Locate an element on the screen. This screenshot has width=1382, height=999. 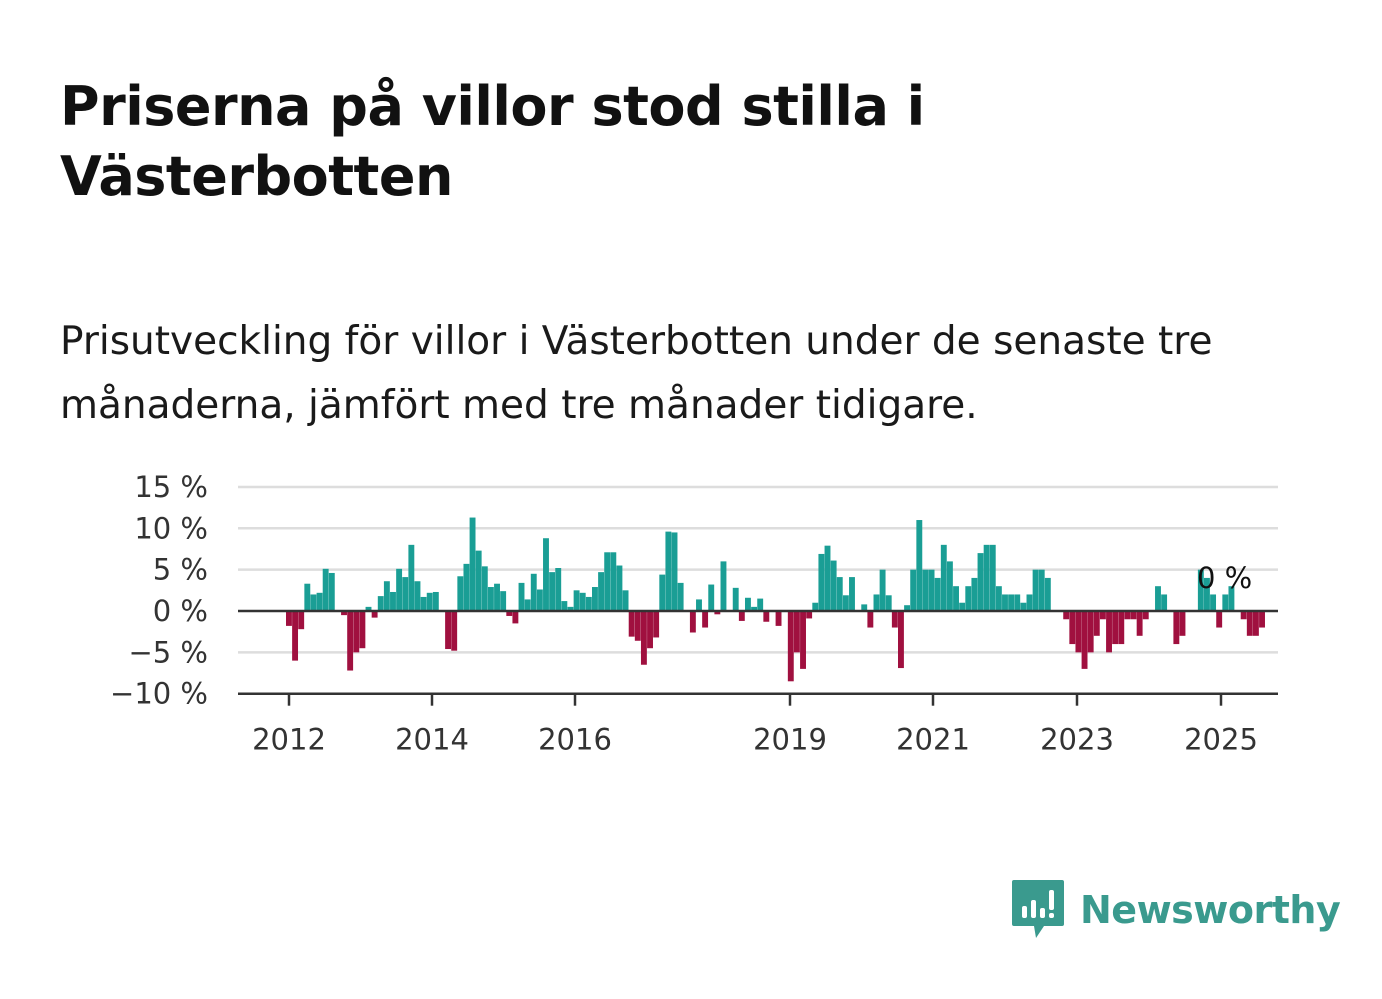
x-tick-label: 2021 is located at coordinates (933, 740).